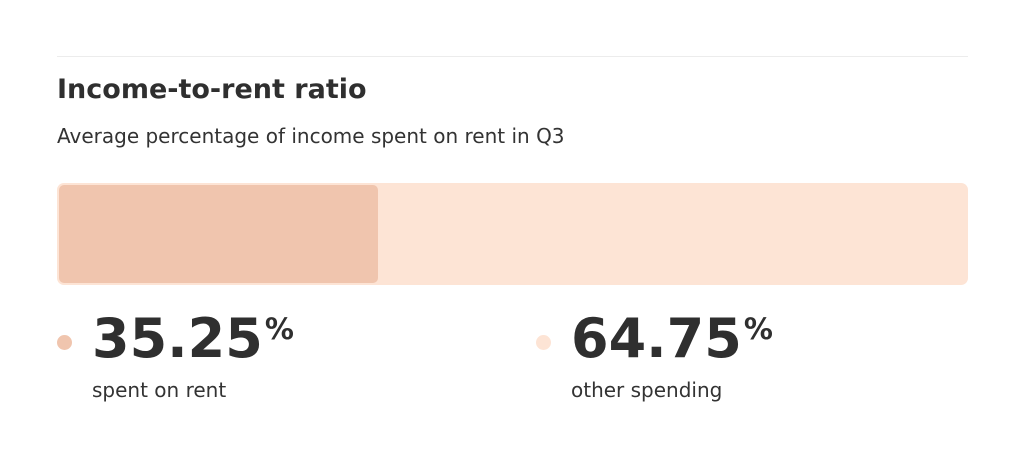 This screenshot has width=1024, height=473. I want to click on top-divider, so click(512, 56).